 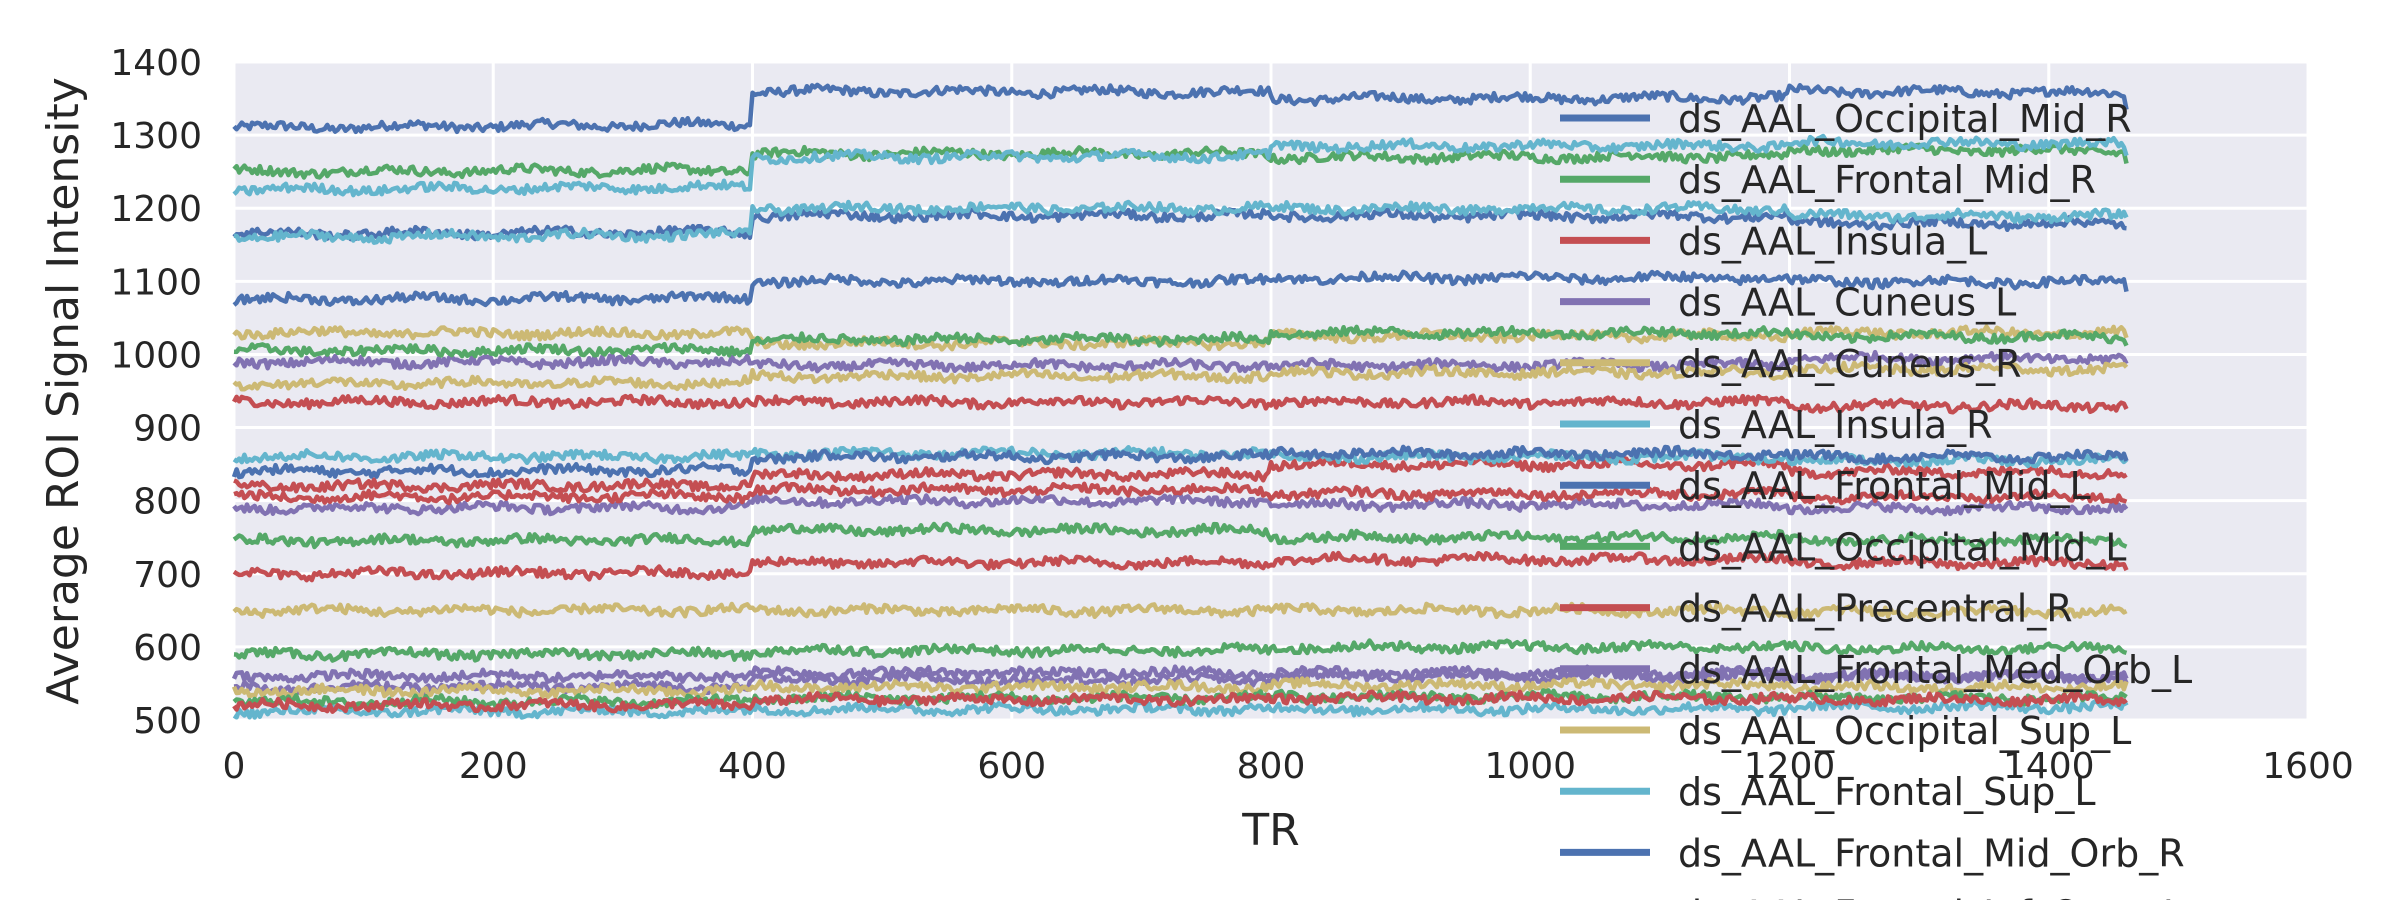 What do you see at coordinates (156, 355) in the screenshot?
I see `y-tick-label: 1000` at bounding box center [156, 355].